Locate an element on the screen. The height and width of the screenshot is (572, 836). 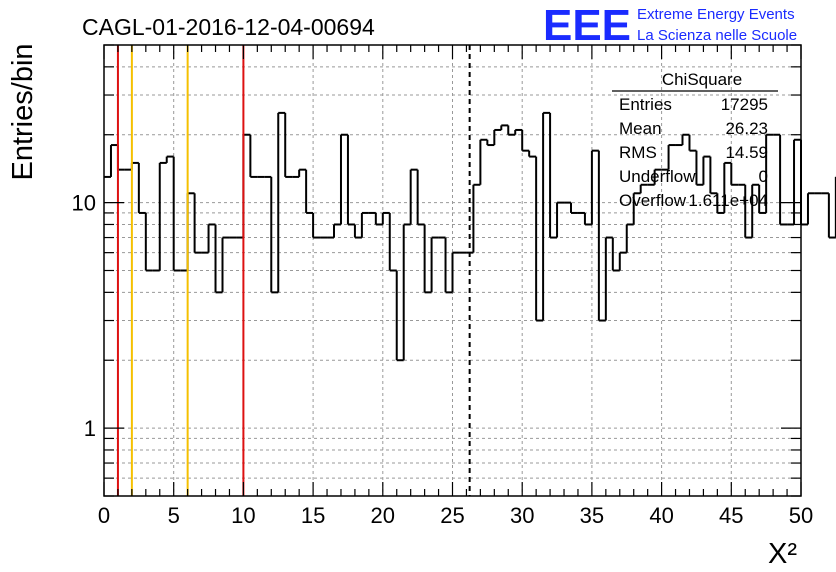
stats-label-entries: Entries is located at coordinates (645, 104).